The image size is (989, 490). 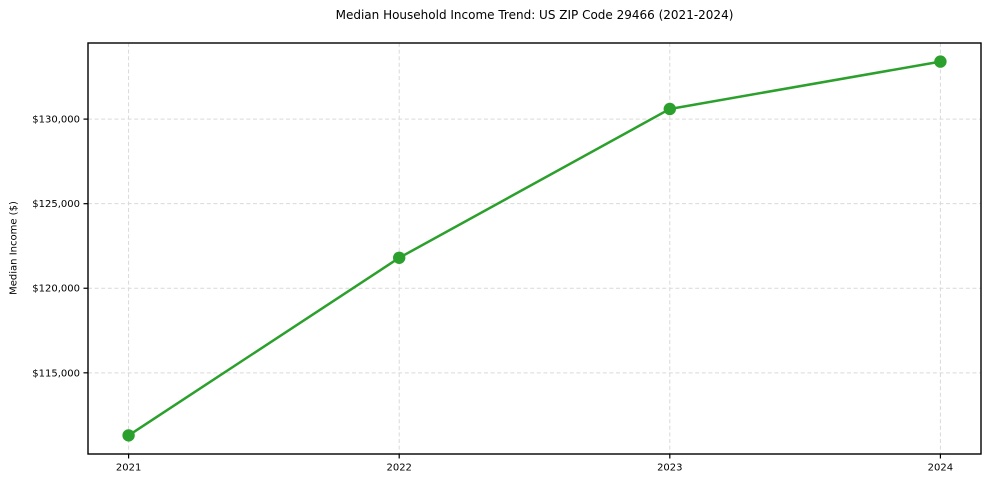 I want to click on y-tick-label: $130,000, so click(x=56, y=120).